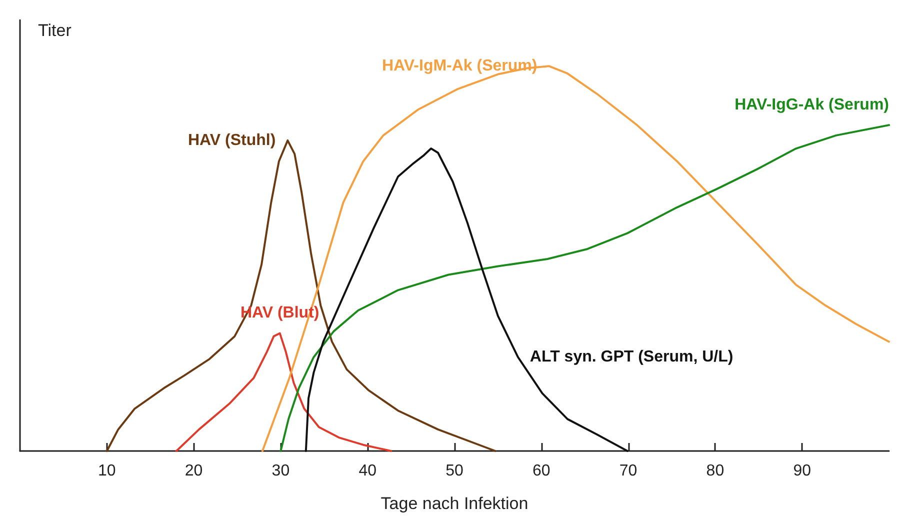 The height and width of the screenshot is (517, 897). What do you see at coordinates (281, 471) in the screenshot?
I see `x-tick-label: 30` at bounding box center [281, 471].